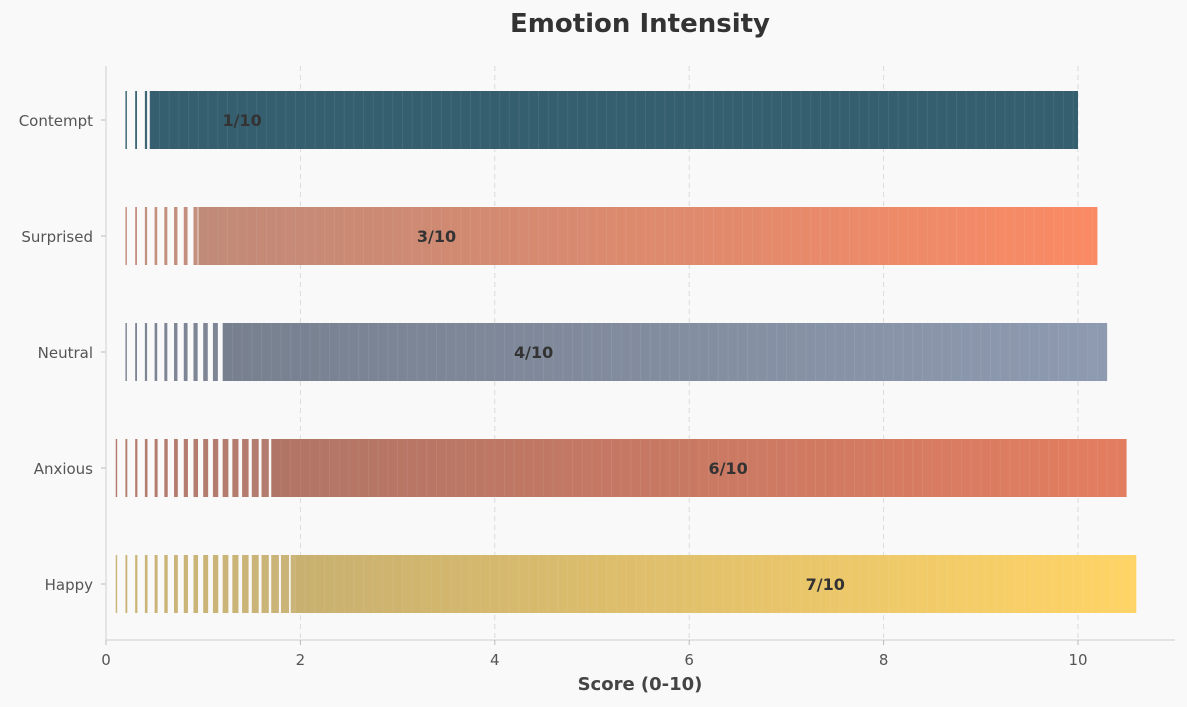 The width and height of the screenshot is (1187, 707). I want to click on x-tick-label: 6, so click(689, 660).